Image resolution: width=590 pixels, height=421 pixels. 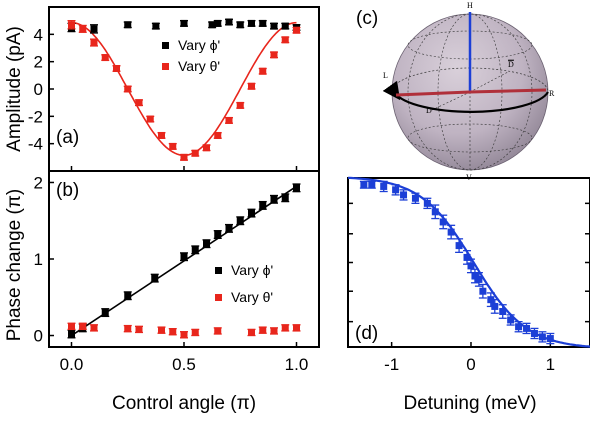 What do you see at coordinates (67, 190) in the screenshot?
I see `panel-b-label: (b)` at bounding box center [67, 190].